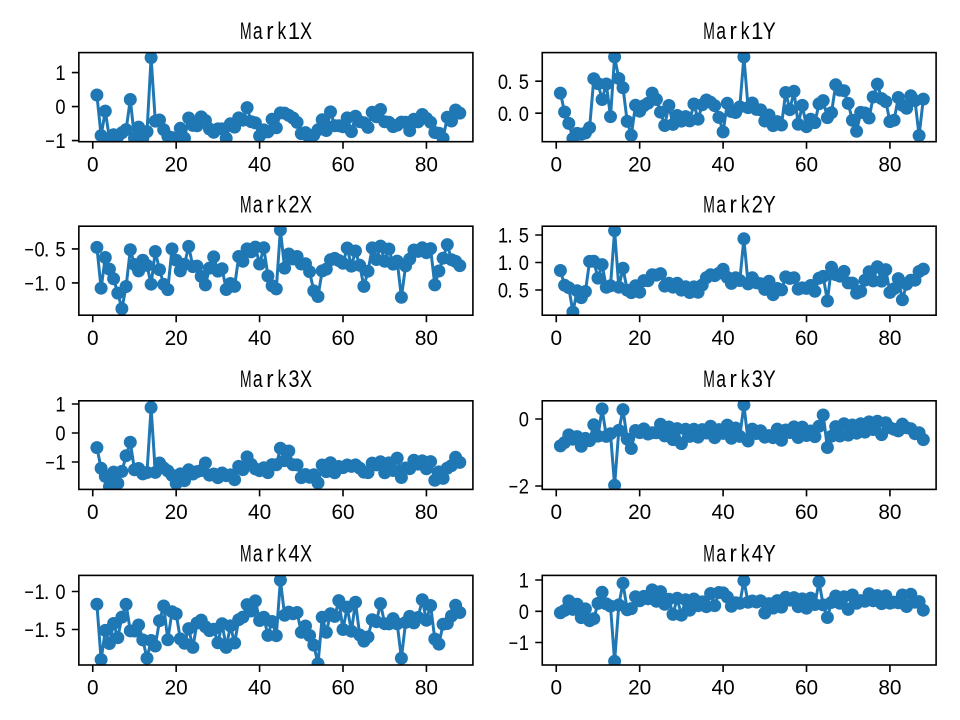 This screenshot has height=720, width=960. What do you see at coordinates (293, 378) in the screenshot?
I see `svg-text: 3` at bounding box center [293, 378].